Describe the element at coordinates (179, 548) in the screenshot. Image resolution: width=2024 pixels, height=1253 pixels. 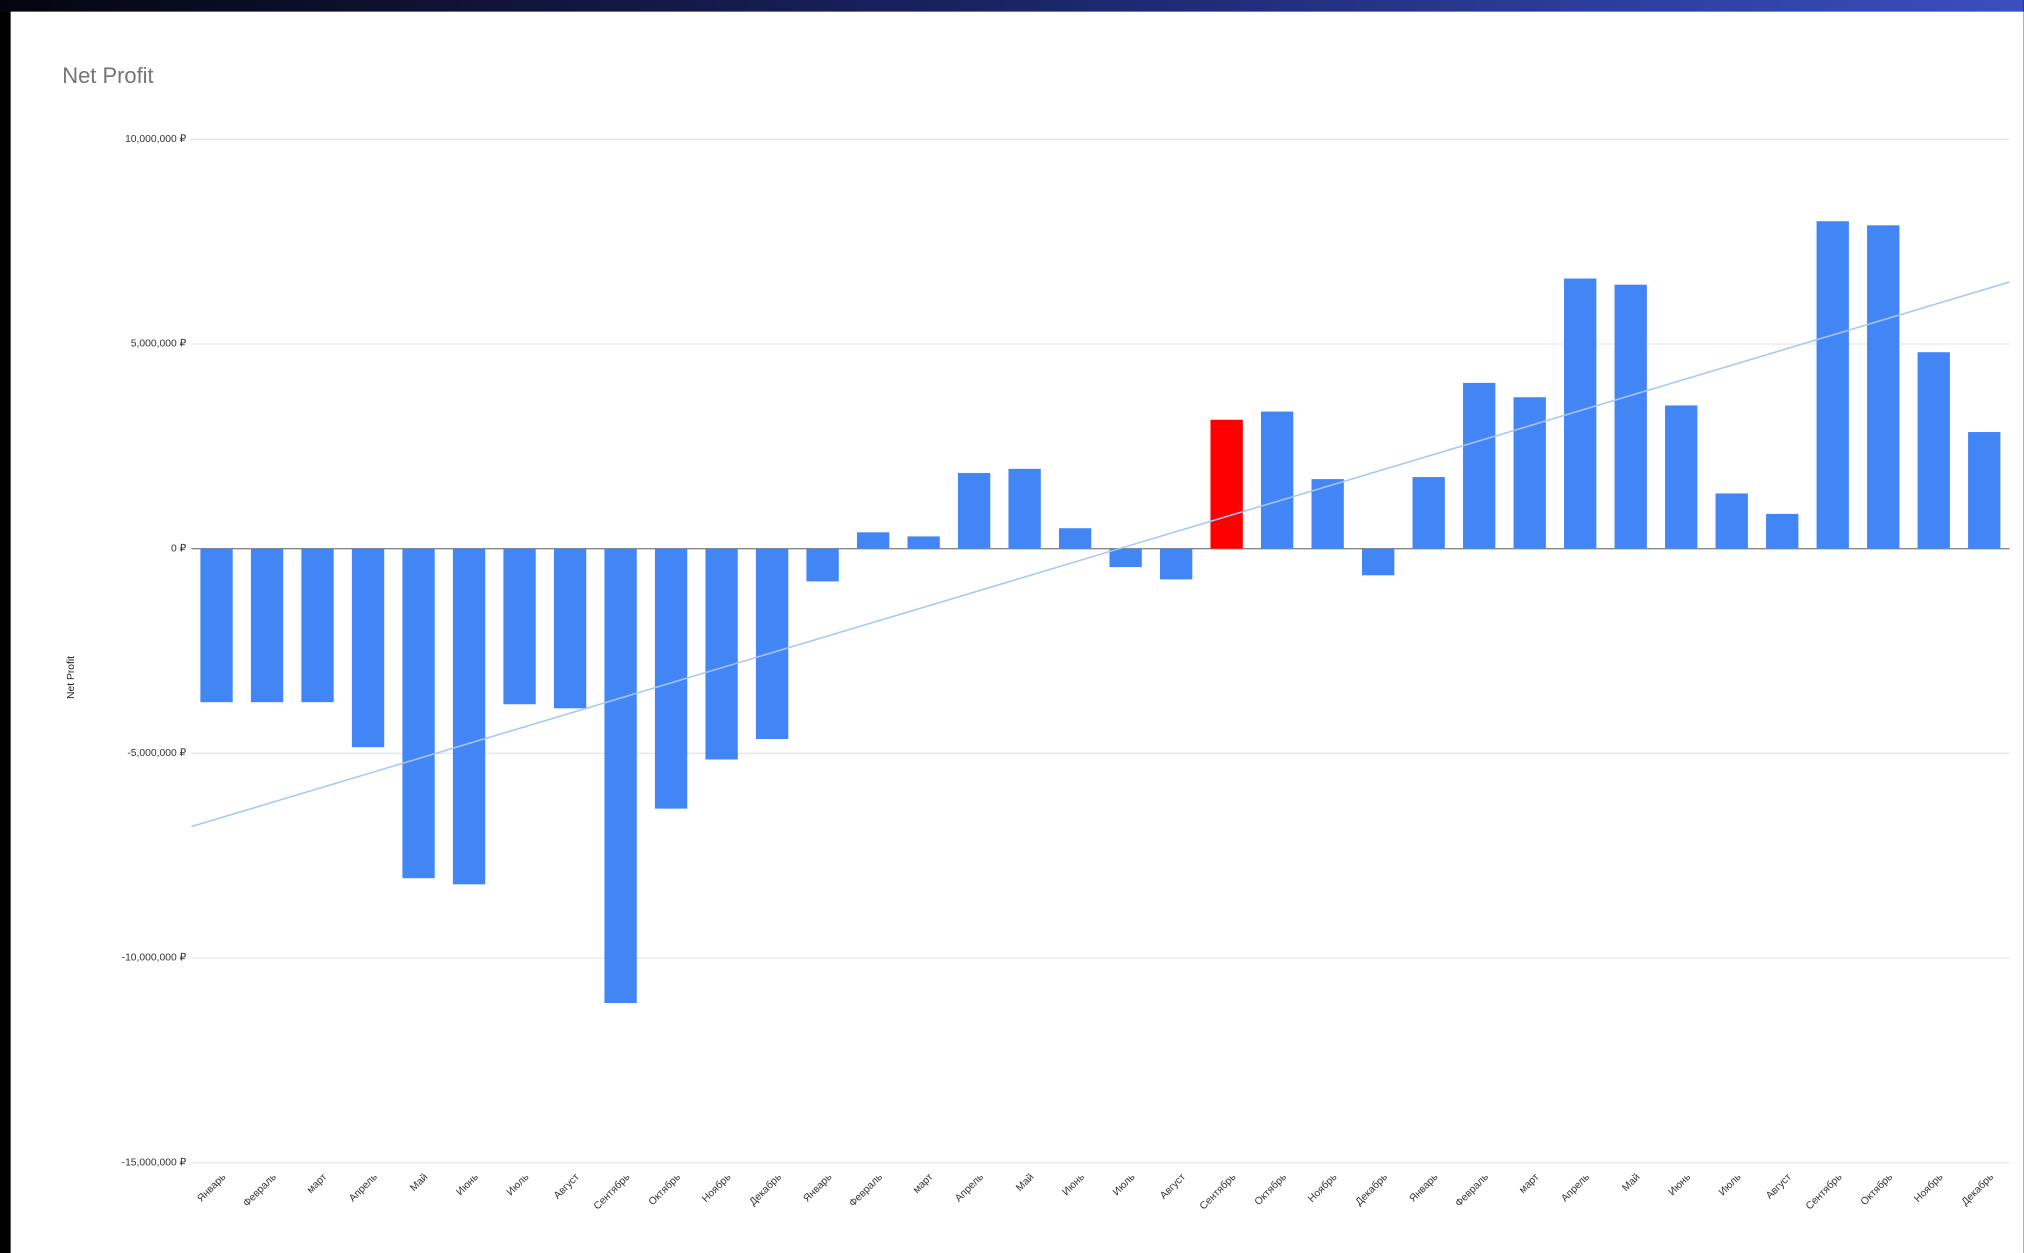
I see `y-tick-label: 0 ₽` at that location.